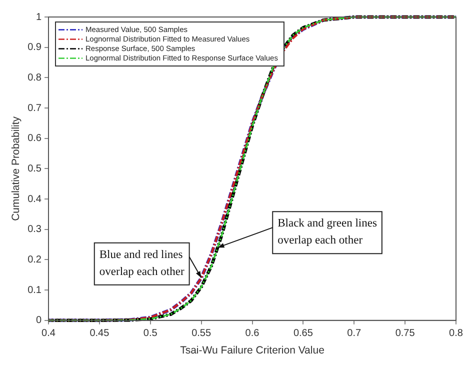 This screenshot has height=367, width=474. Describe the element at coordinates (35, 230) in the screenshot. I see `y-tick-label: 0.3` at that location.